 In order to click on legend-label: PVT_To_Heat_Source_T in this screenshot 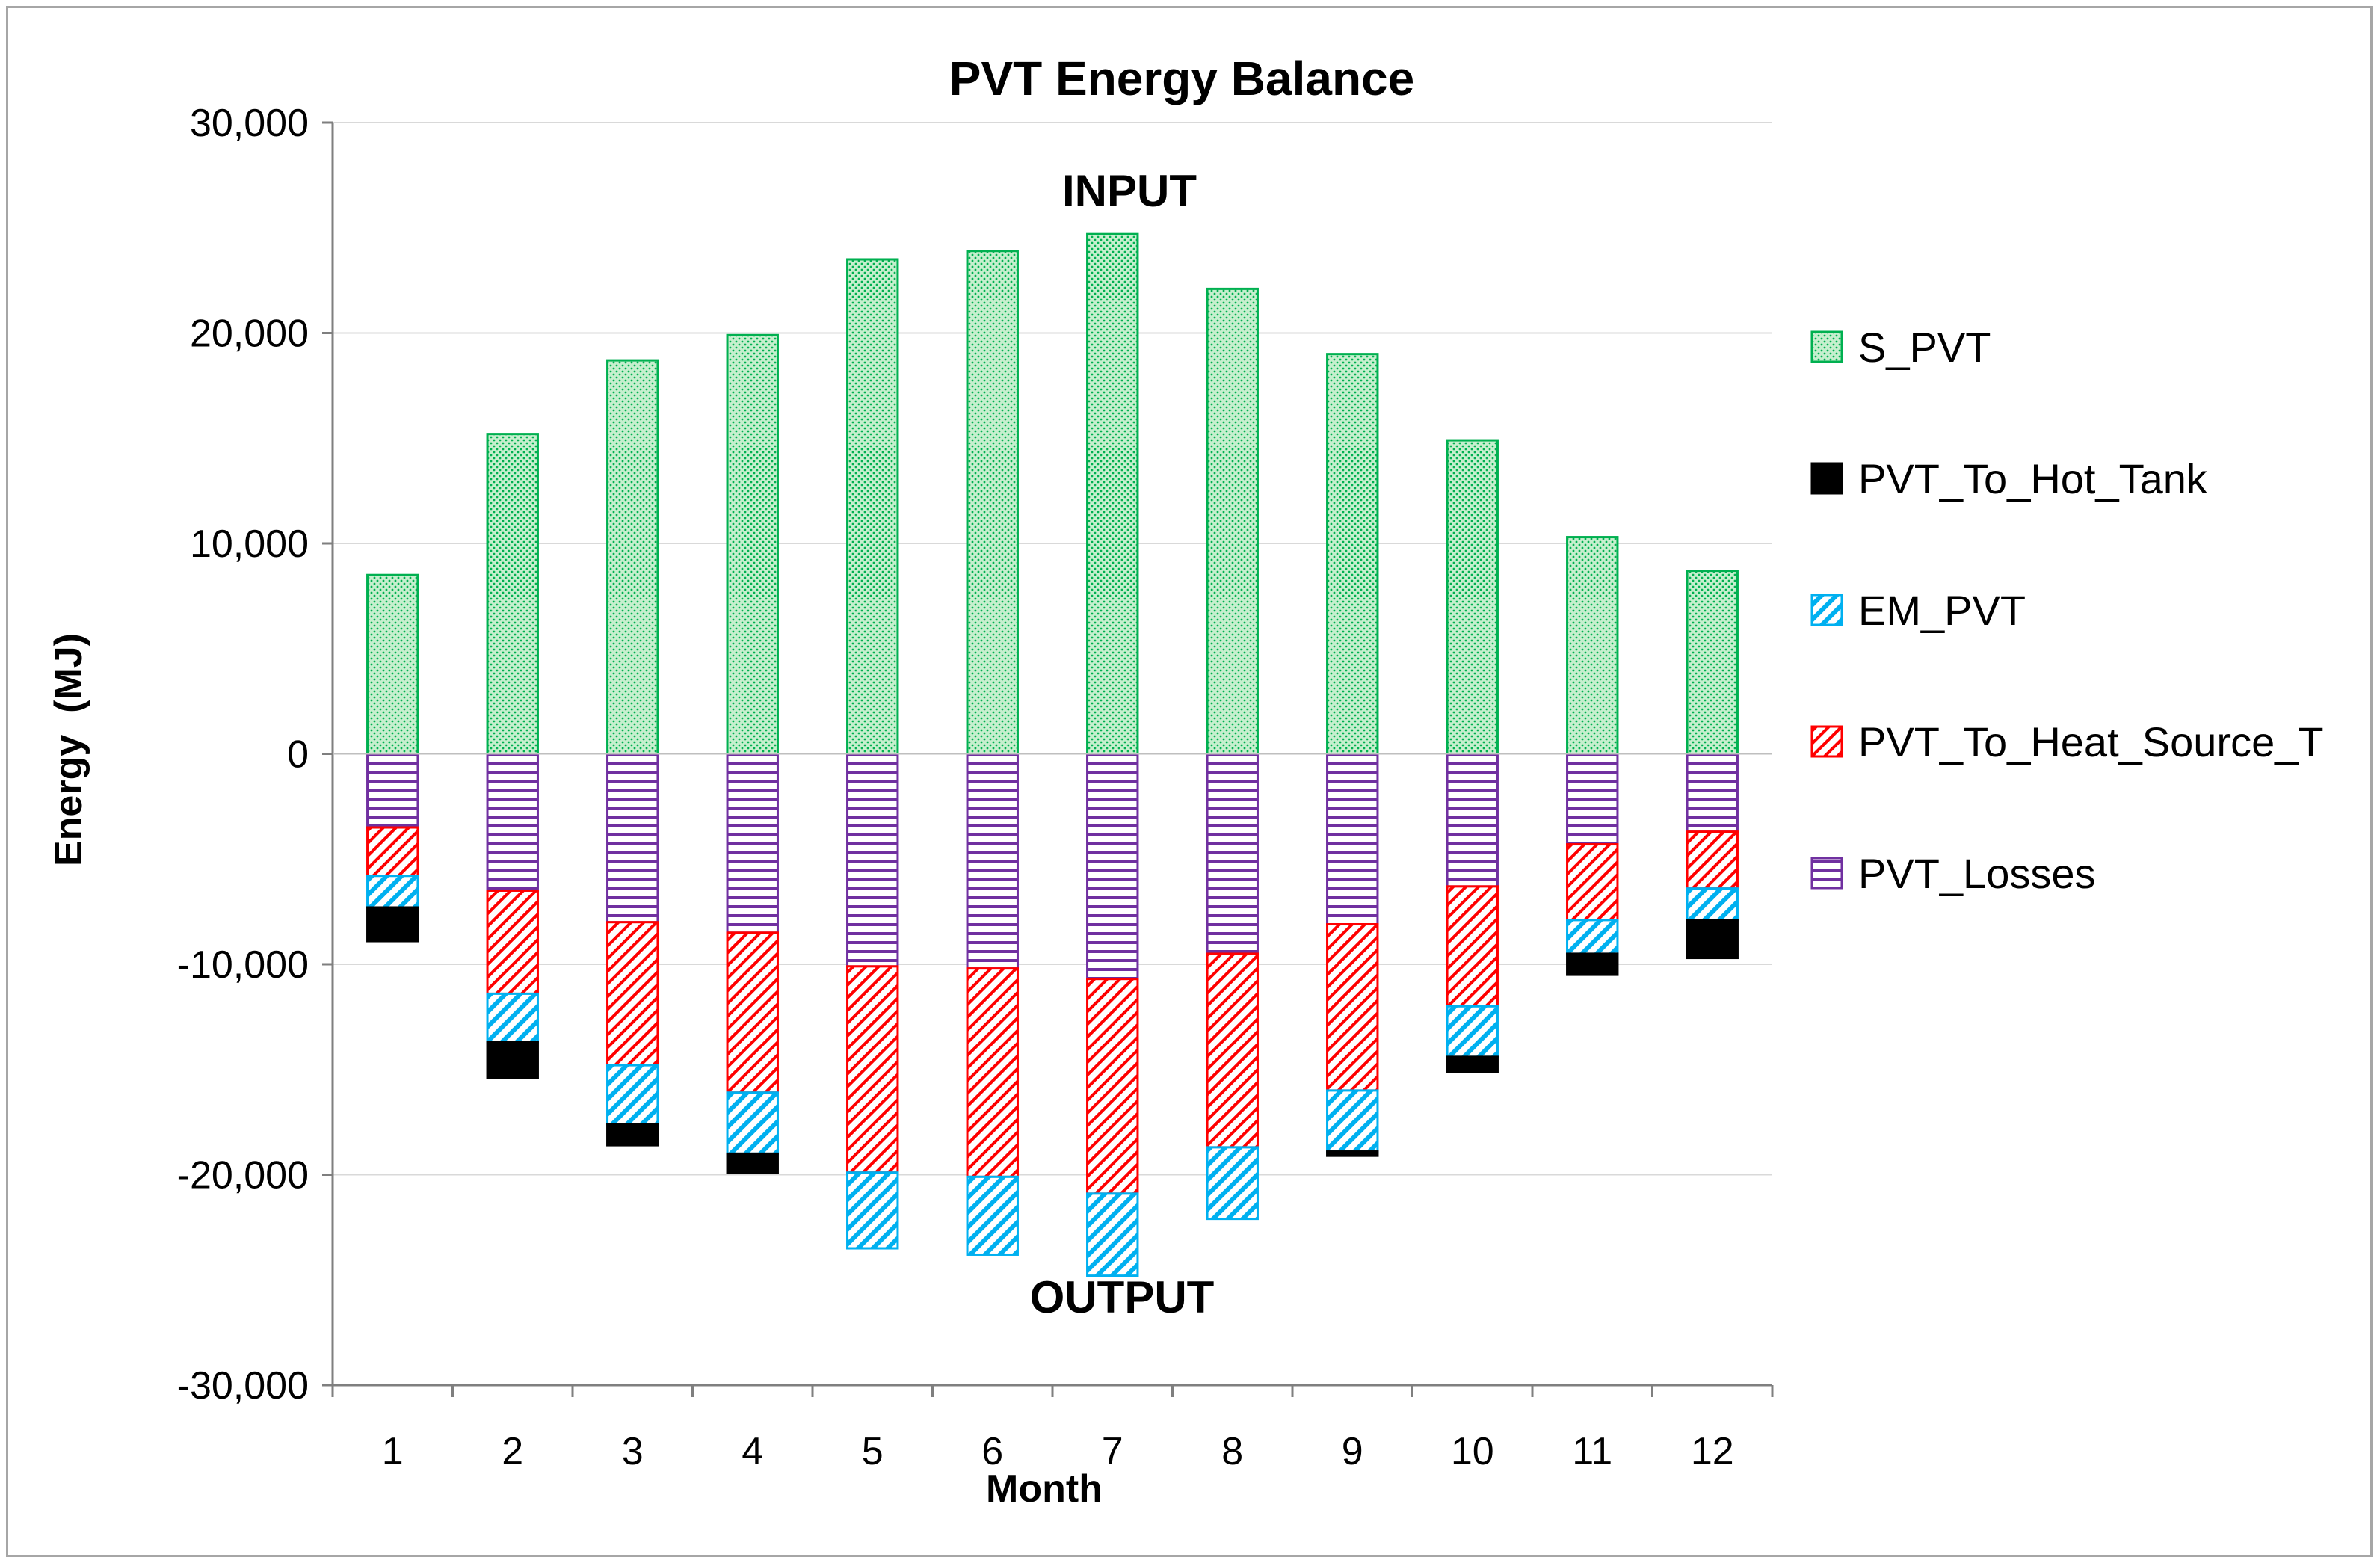, I will do `click(2091, 741)`.